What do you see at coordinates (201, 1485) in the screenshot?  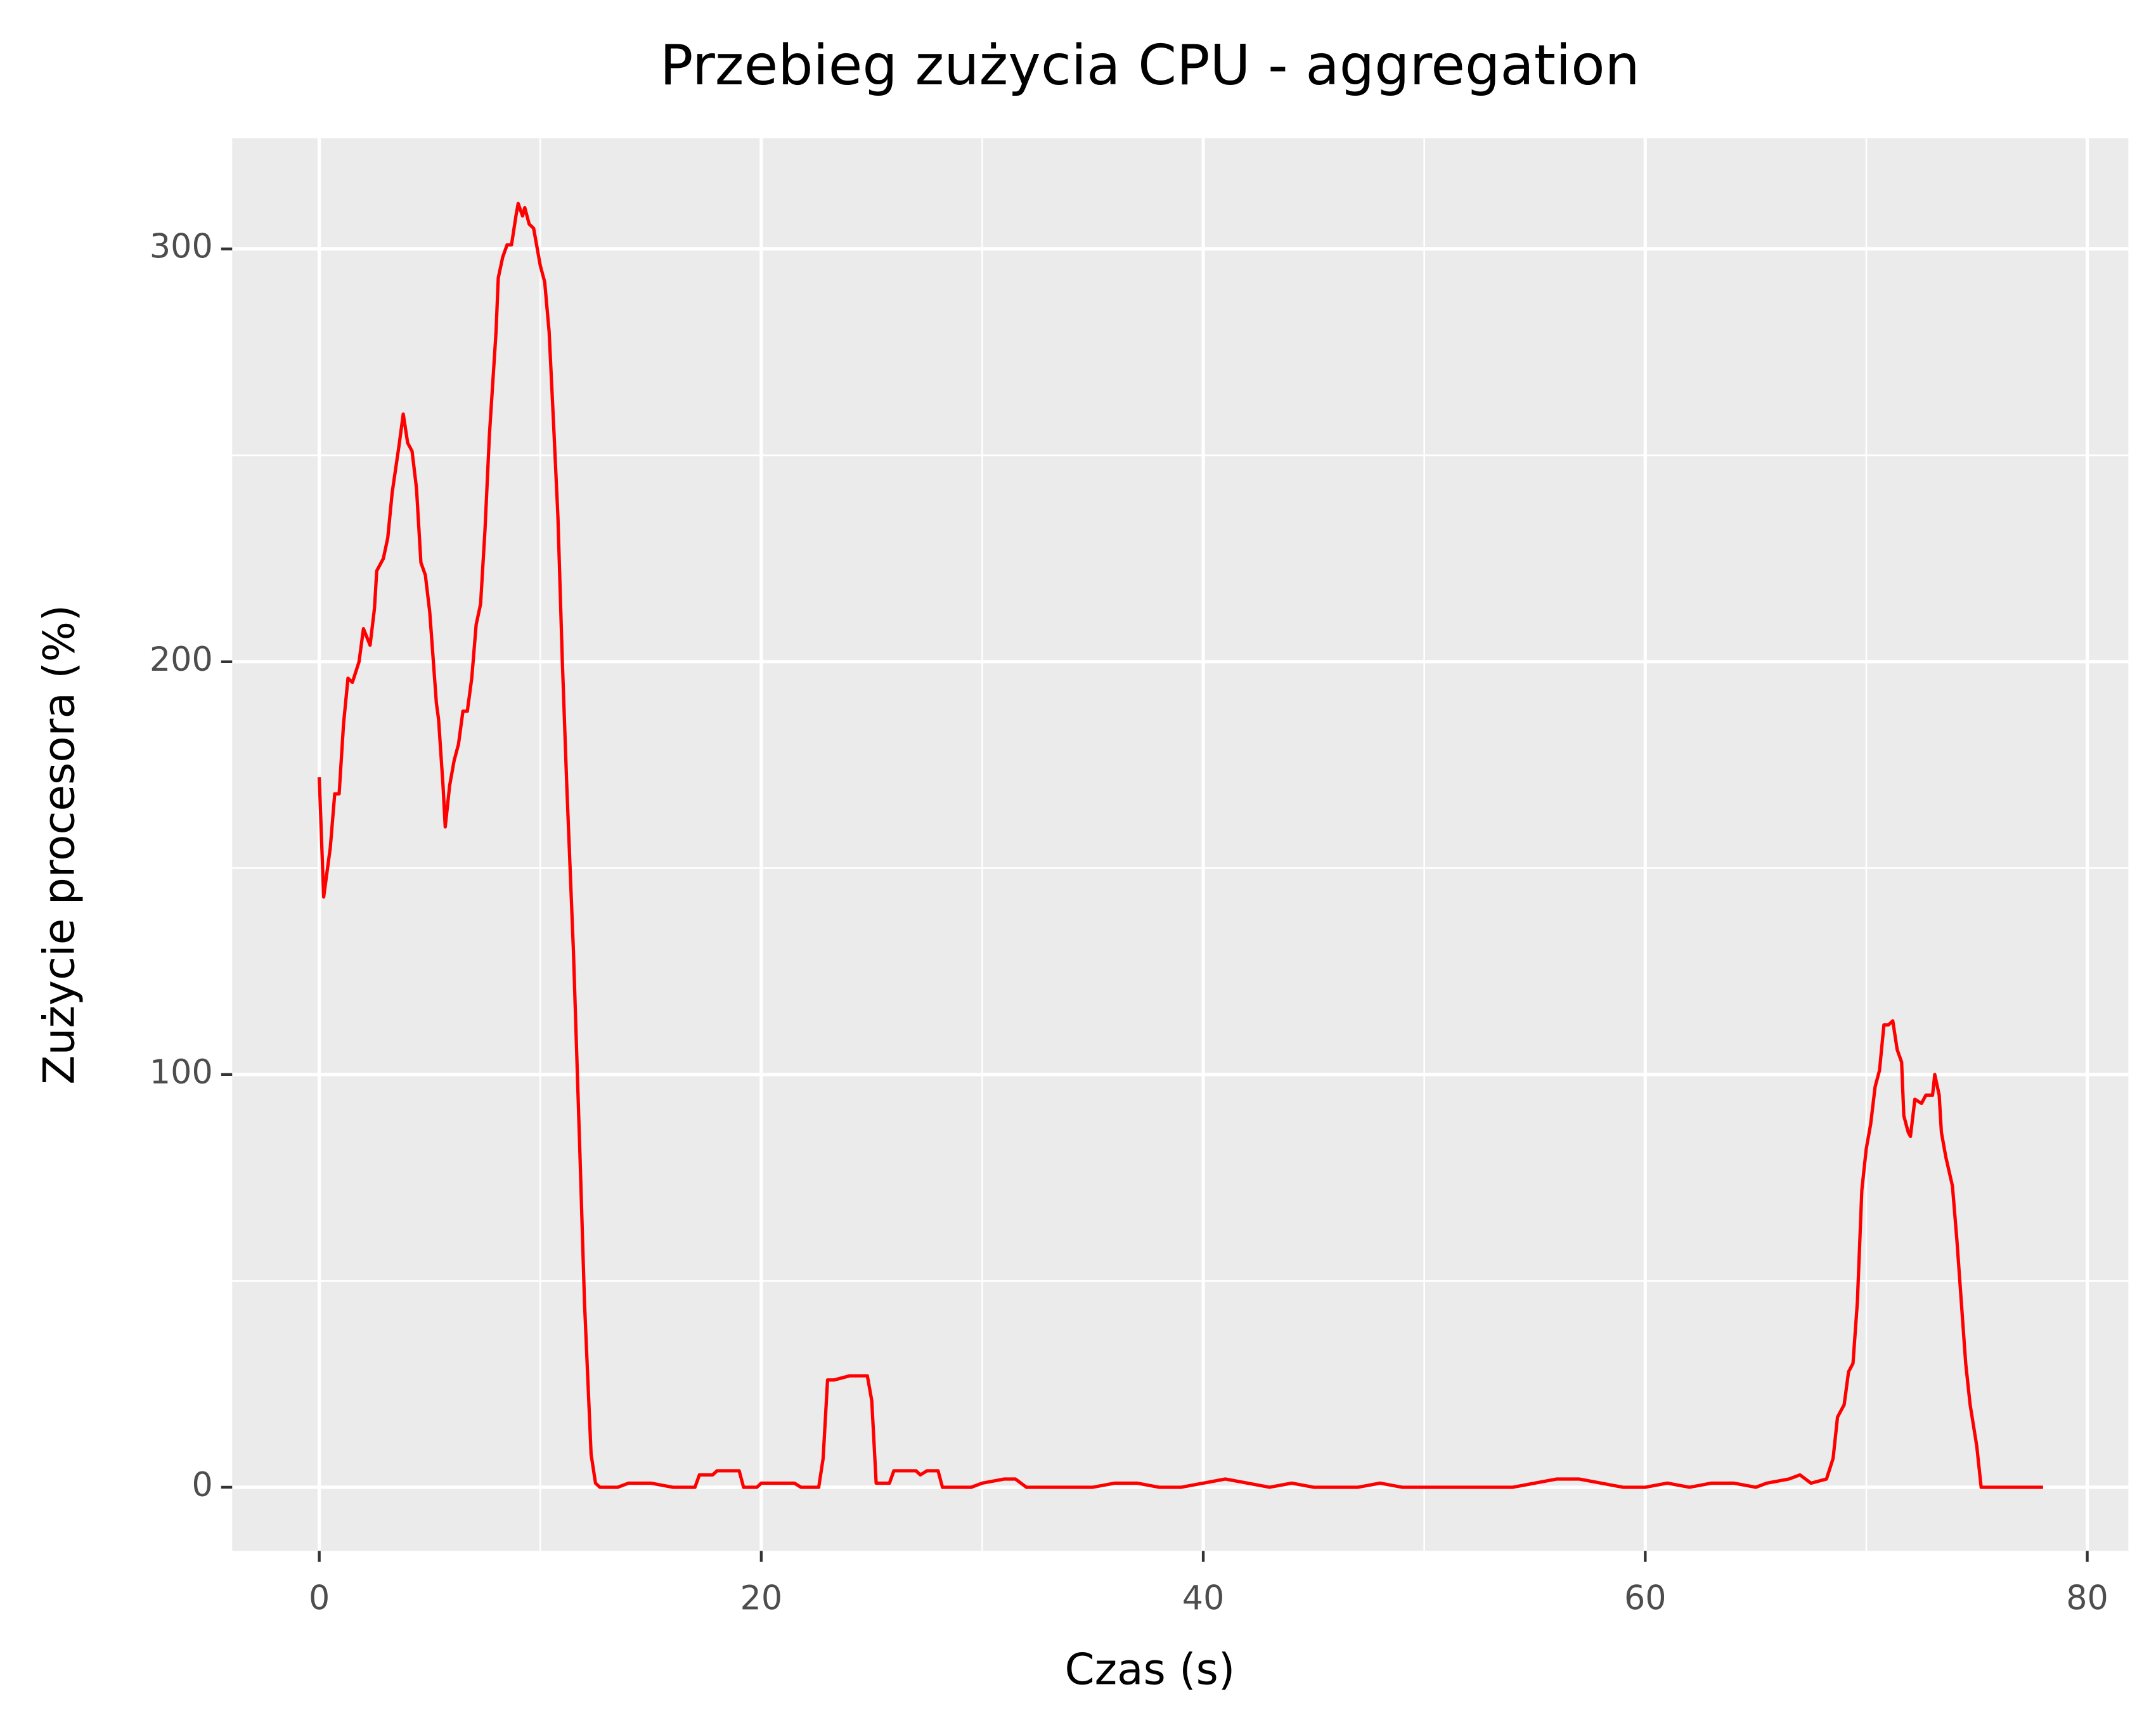 I see `y-tick-label: 0` at bounding box center [201, 1485].